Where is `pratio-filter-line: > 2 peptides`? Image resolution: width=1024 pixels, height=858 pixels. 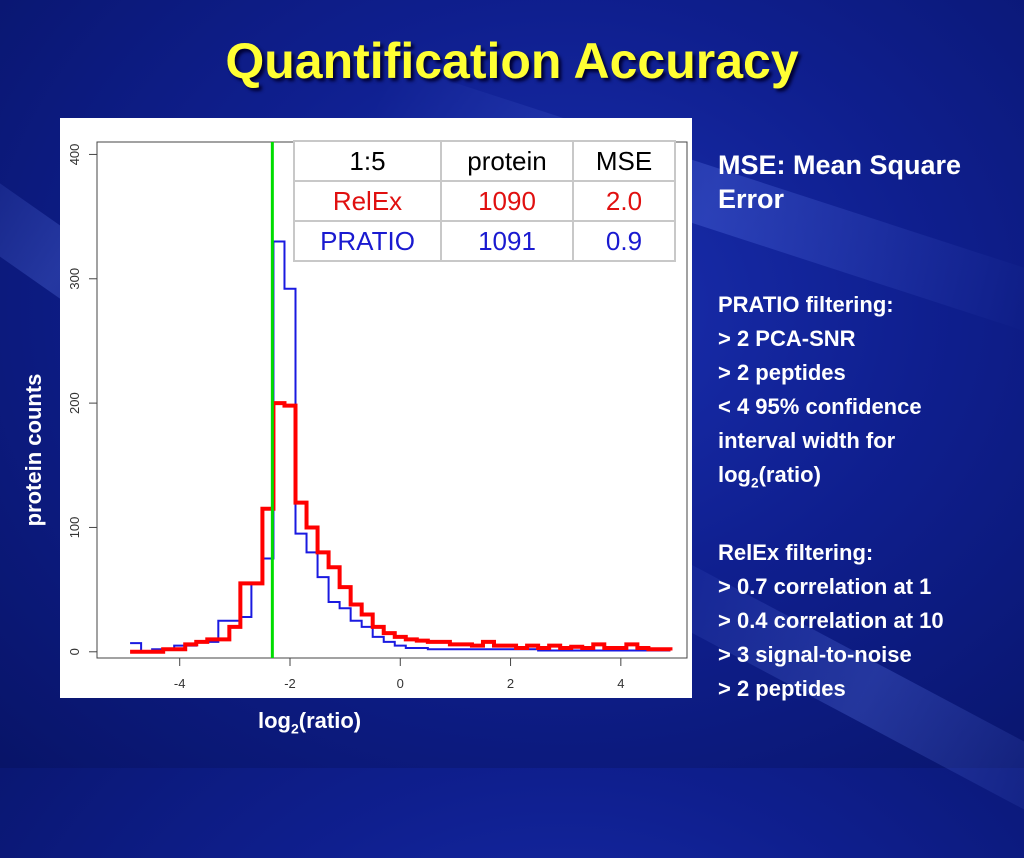
pratio-filter-line: > 2 peptides is located at coordinates (782, 372).